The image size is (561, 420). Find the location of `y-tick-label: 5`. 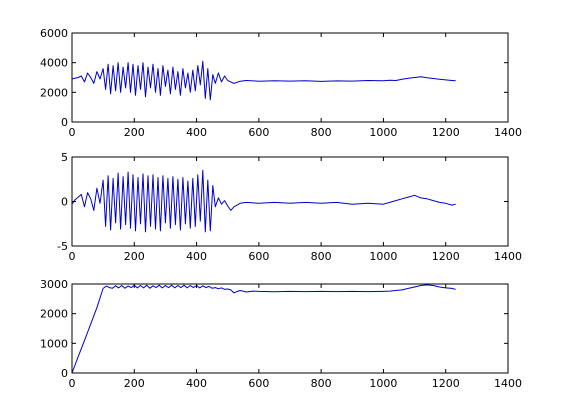

y-tick-label: 5 is located at coordinates (64, 157).